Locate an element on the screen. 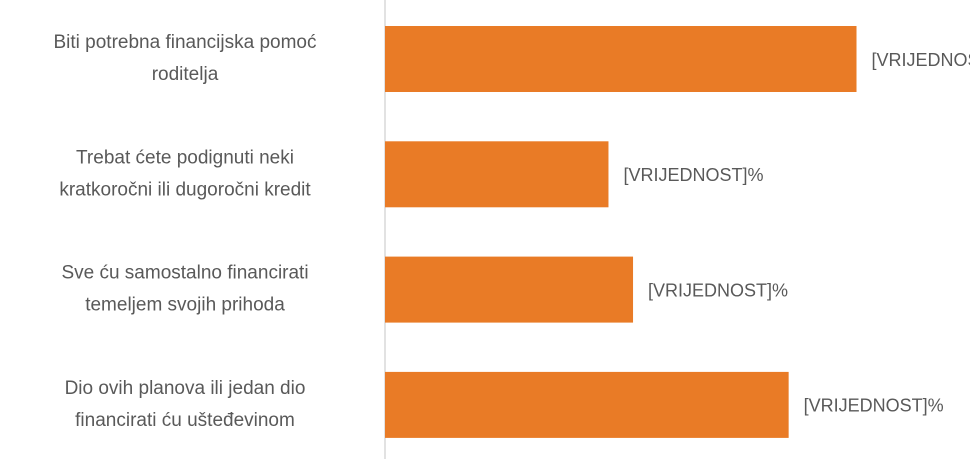 Image resolution: width=970 pixels, height=459 pixels. category-label-line: Sve ću samostalno financirati is located at coordinates (184, 273).